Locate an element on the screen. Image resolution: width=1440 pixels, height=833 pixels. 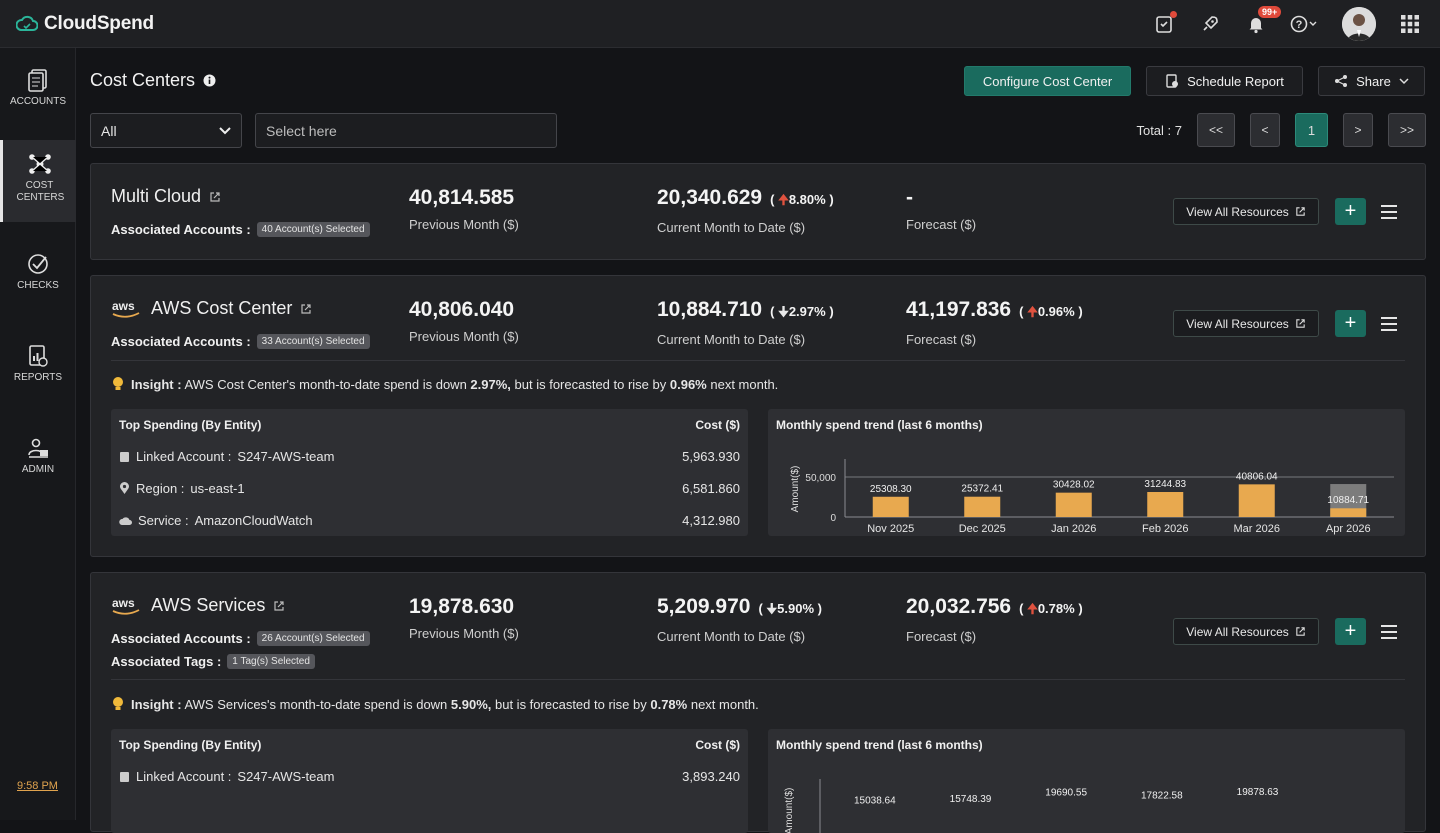
current-page-button: 1 is located at coordinates (1311, 130).